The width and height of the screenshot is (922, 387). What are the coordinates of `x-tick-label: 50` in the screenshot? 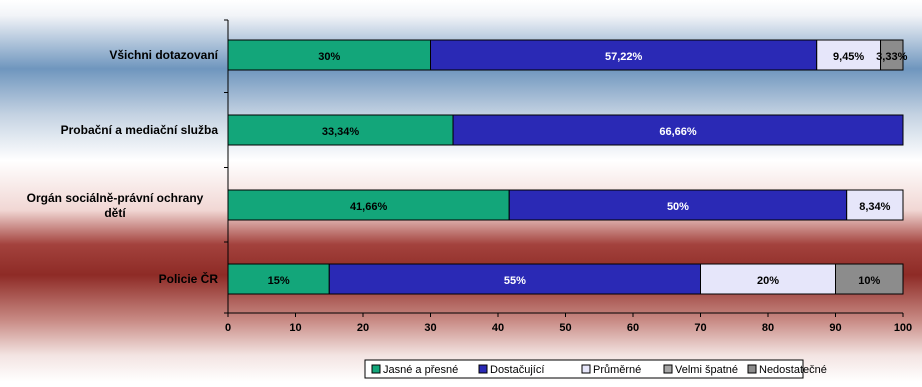 It's located at (565, 328).